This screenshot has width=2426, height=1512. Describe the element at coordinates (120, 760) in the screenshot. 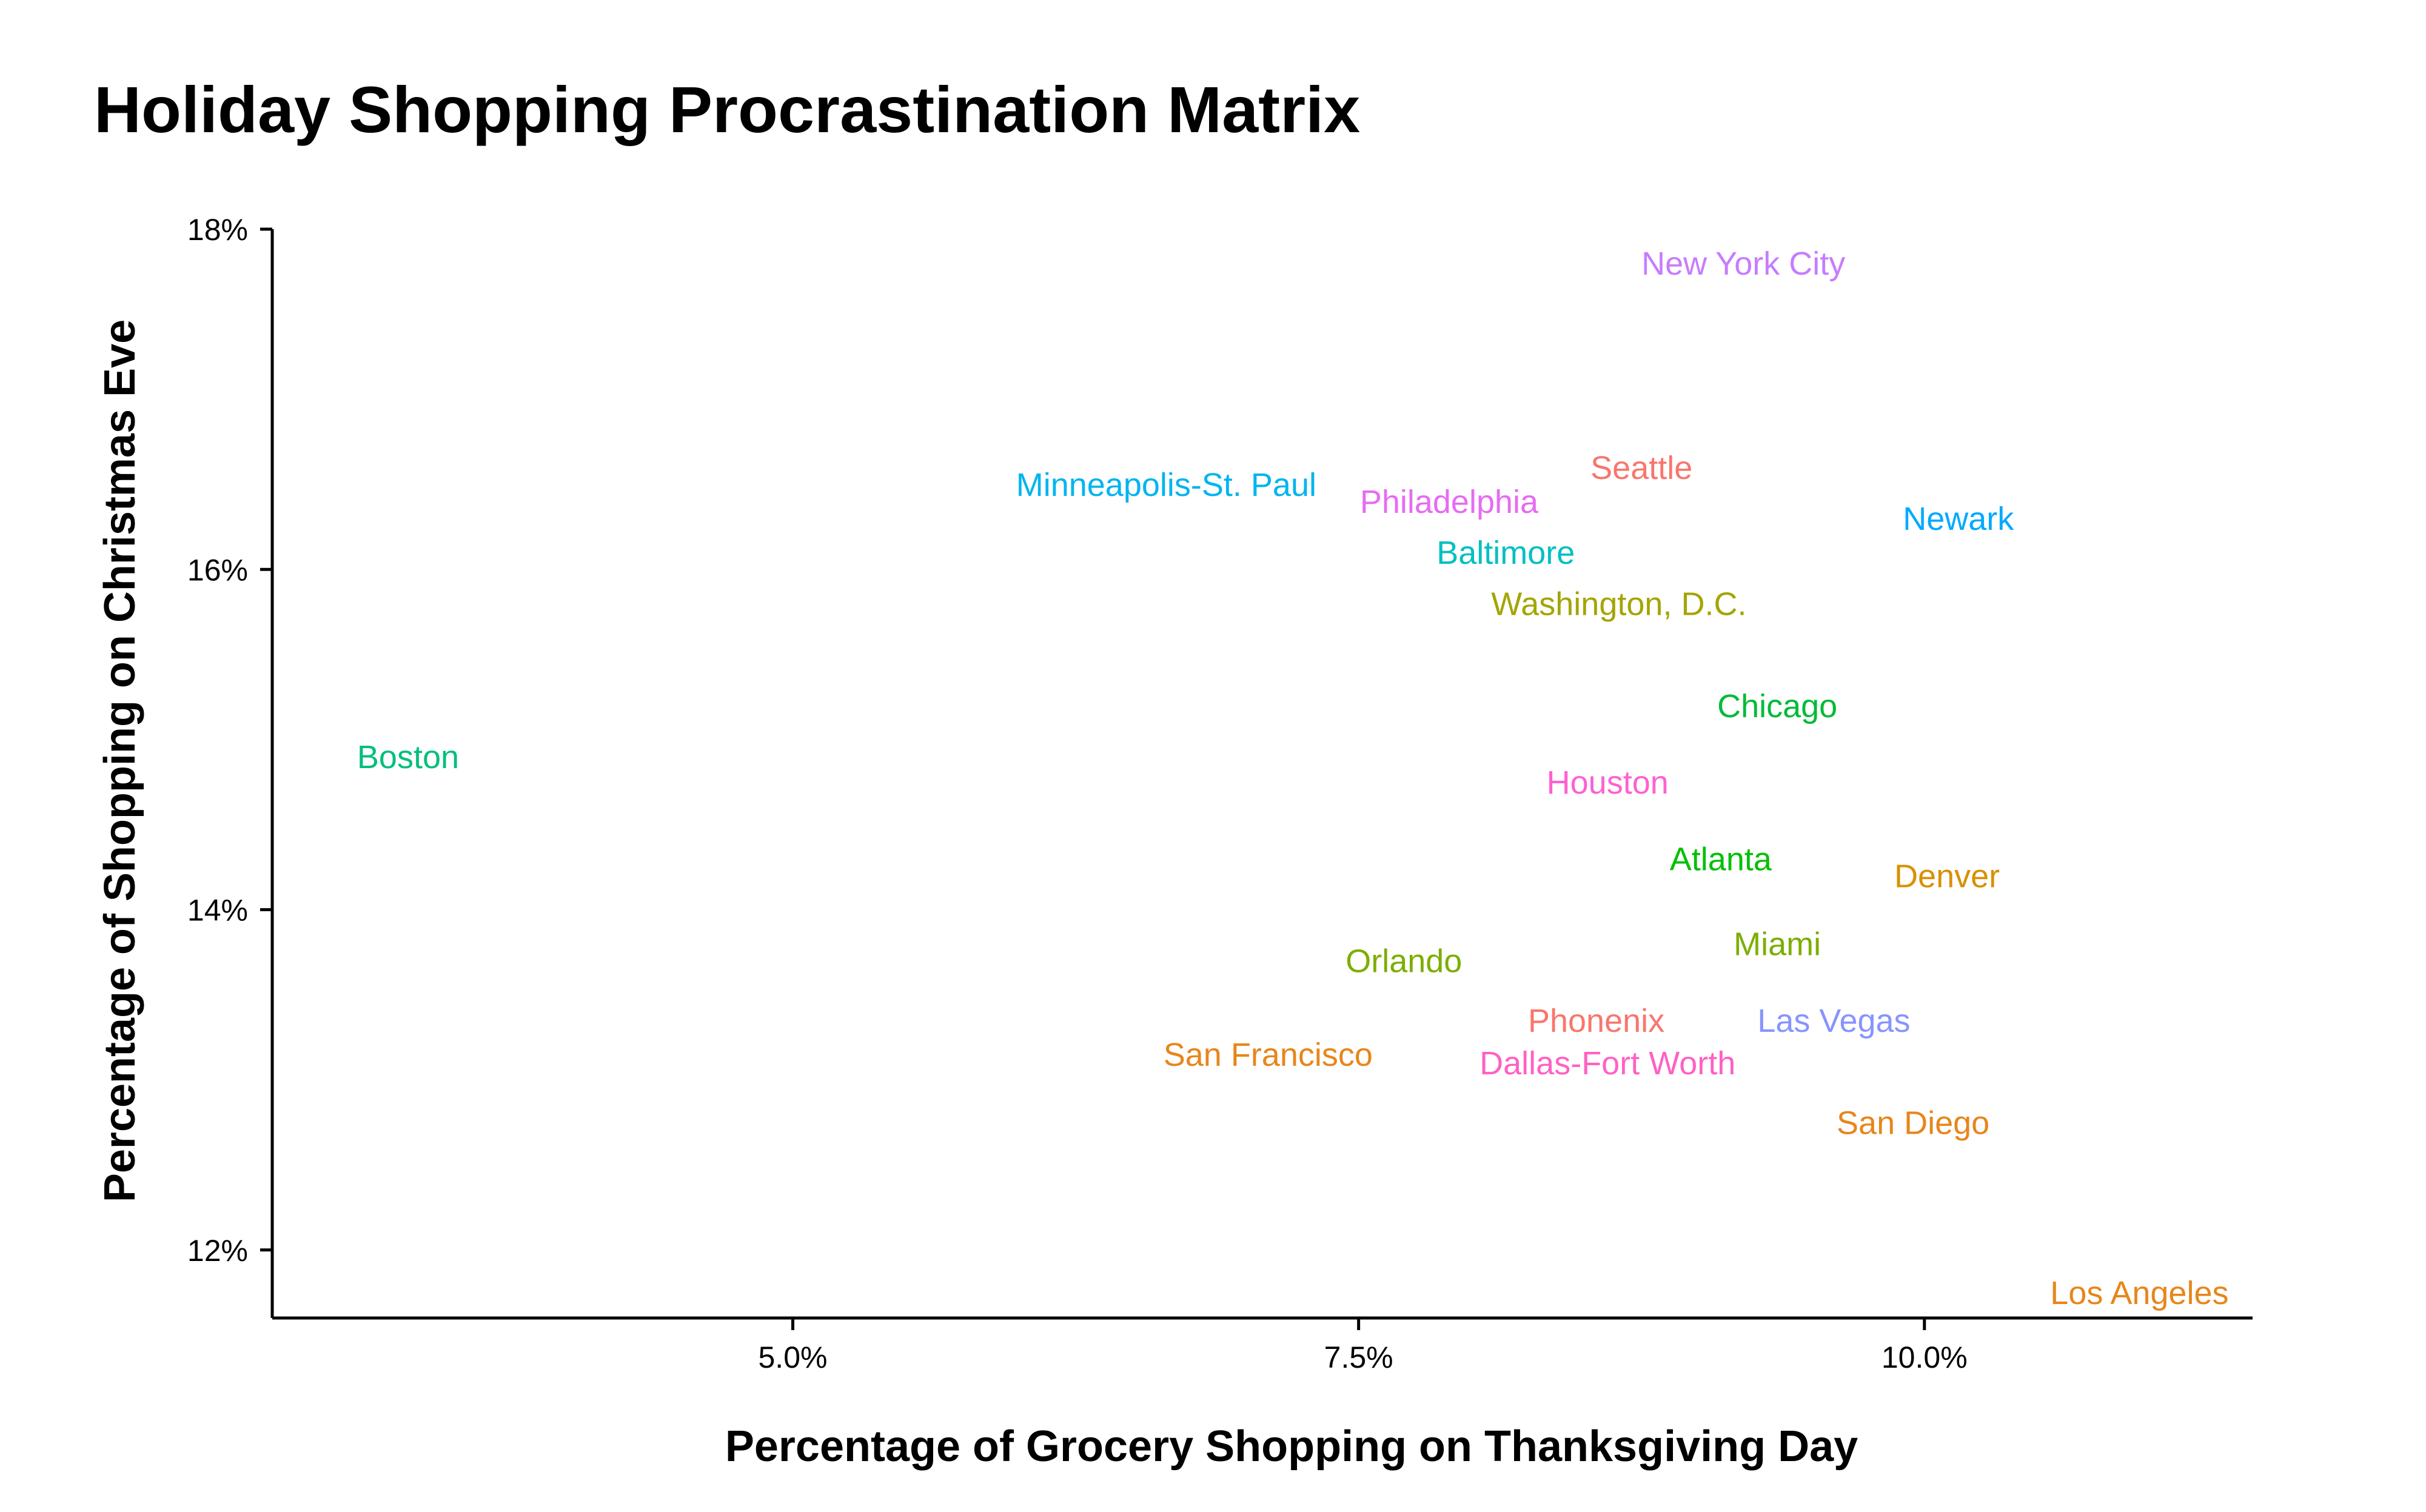

I see `y-axis-title: Percentage of Shopping on Christmas Eve` at that location.